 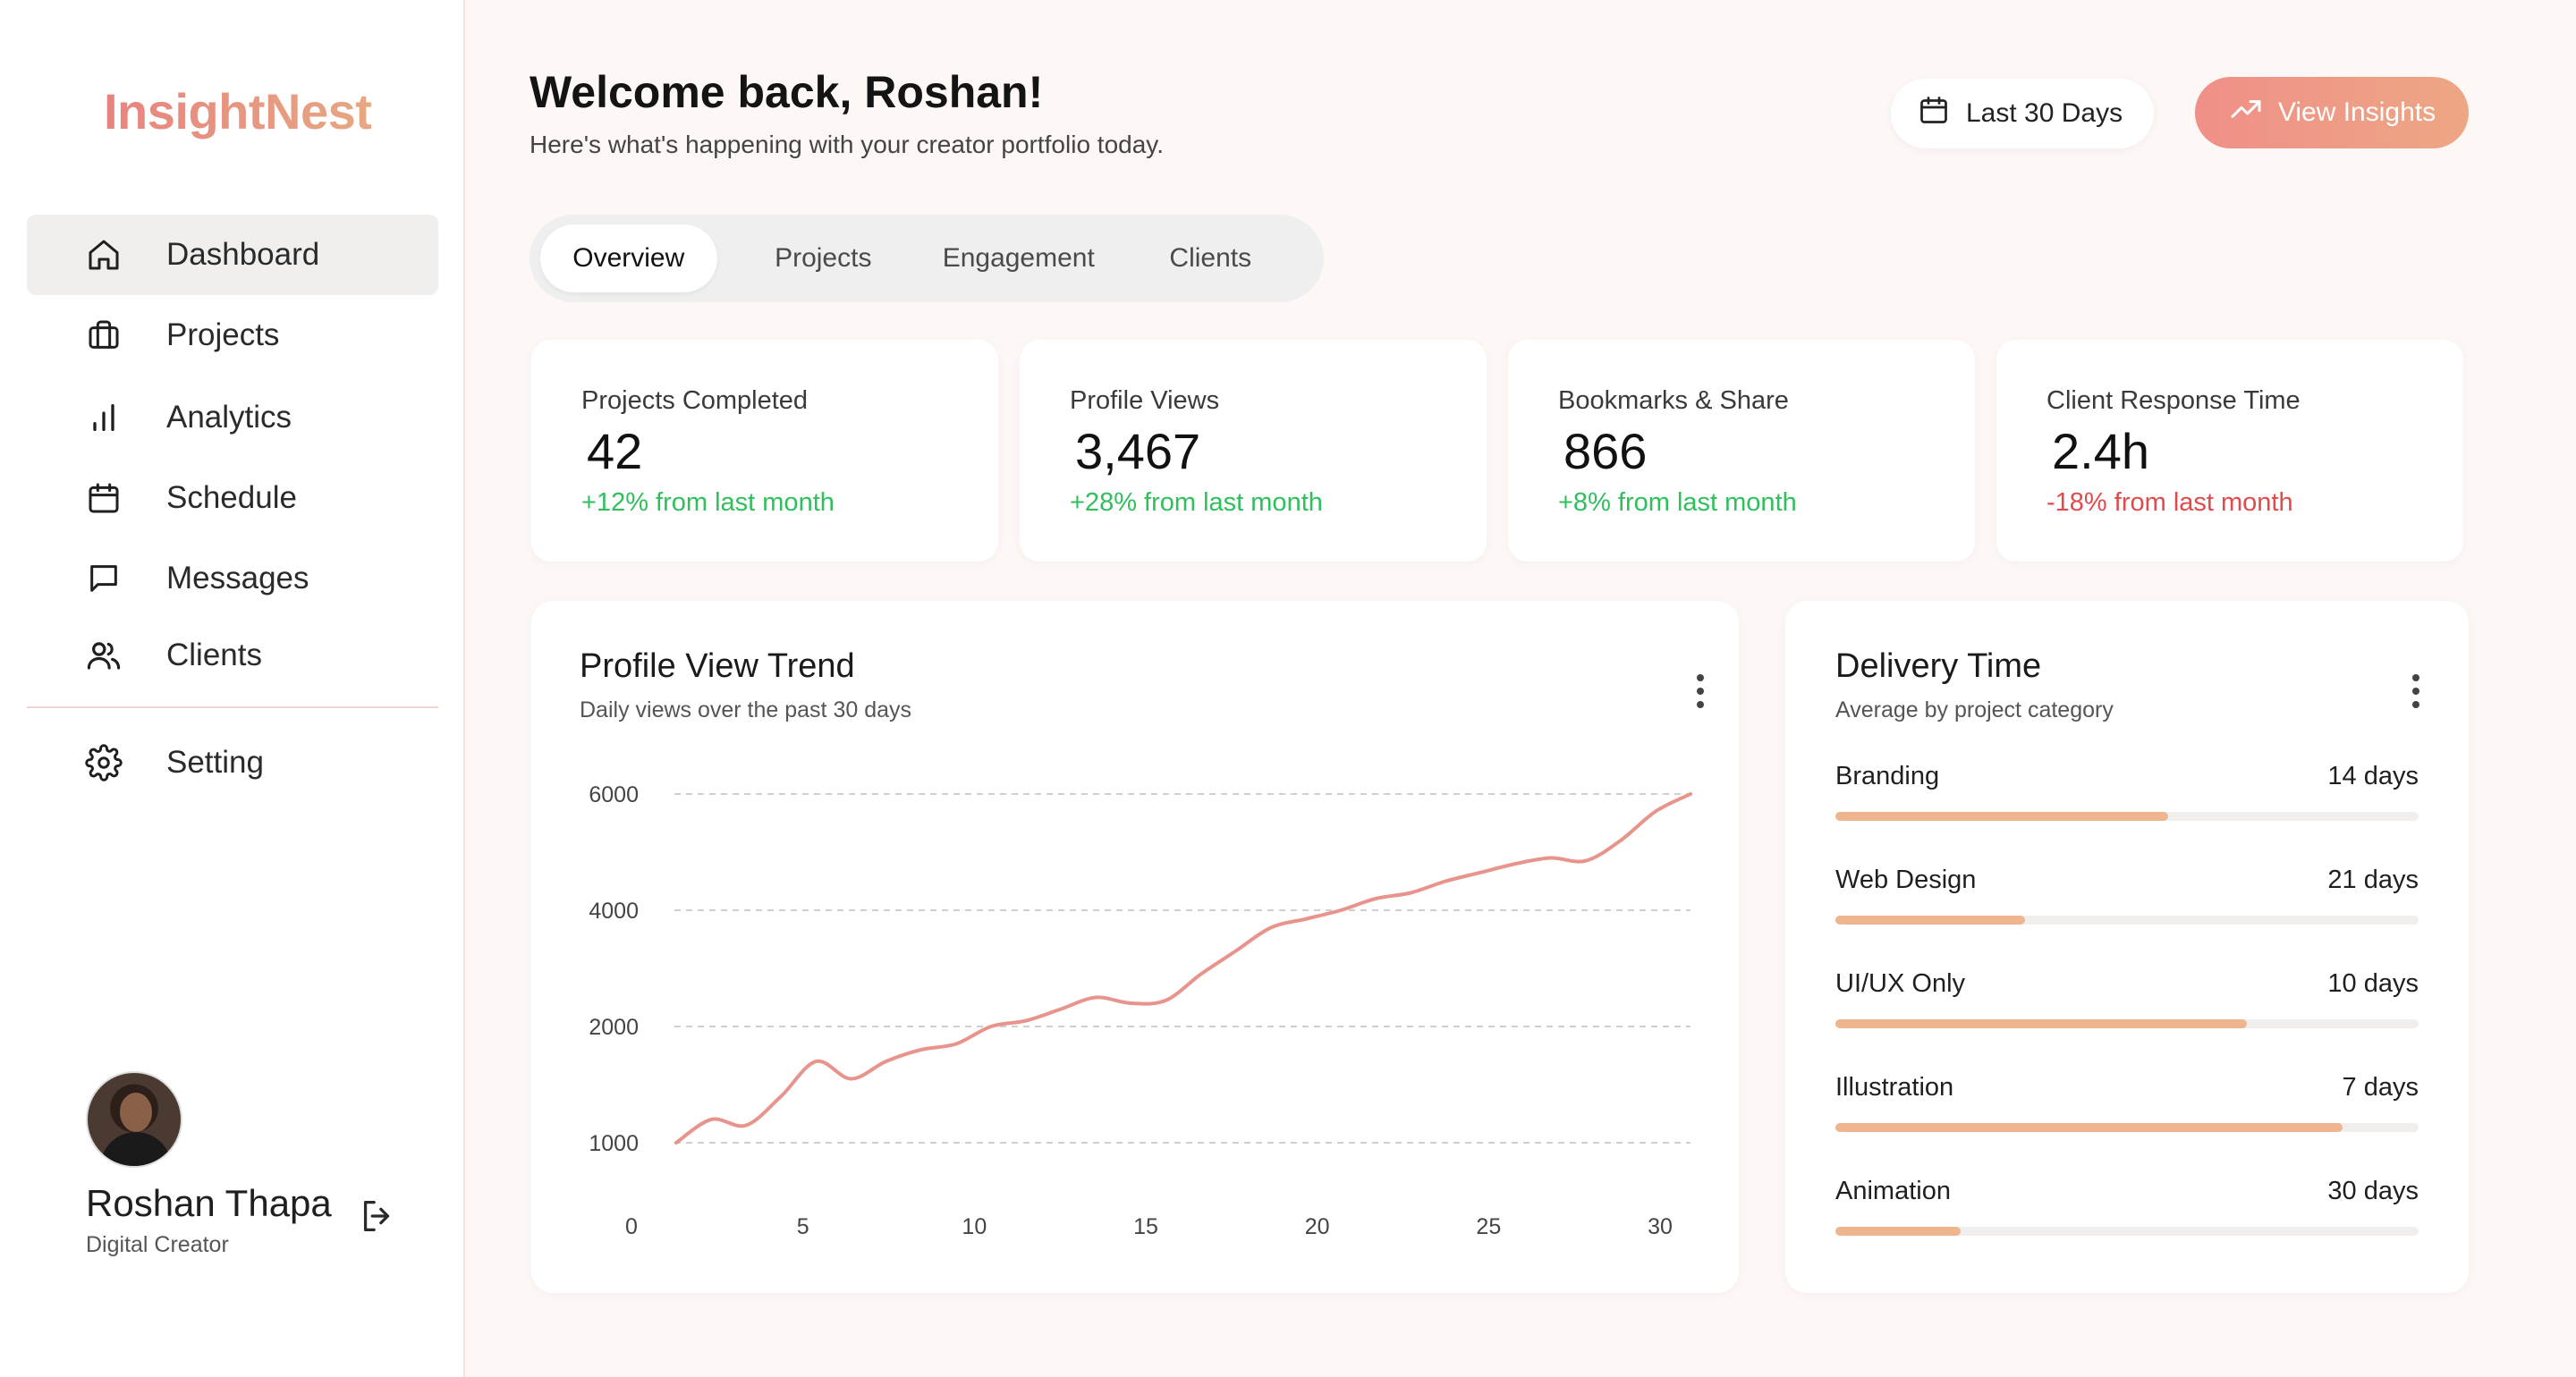 What do you see at coordinates (2044, 113) in the screenshot?
I see `date-range-label: Last 30 Days` at bounding box center [2044, 113].